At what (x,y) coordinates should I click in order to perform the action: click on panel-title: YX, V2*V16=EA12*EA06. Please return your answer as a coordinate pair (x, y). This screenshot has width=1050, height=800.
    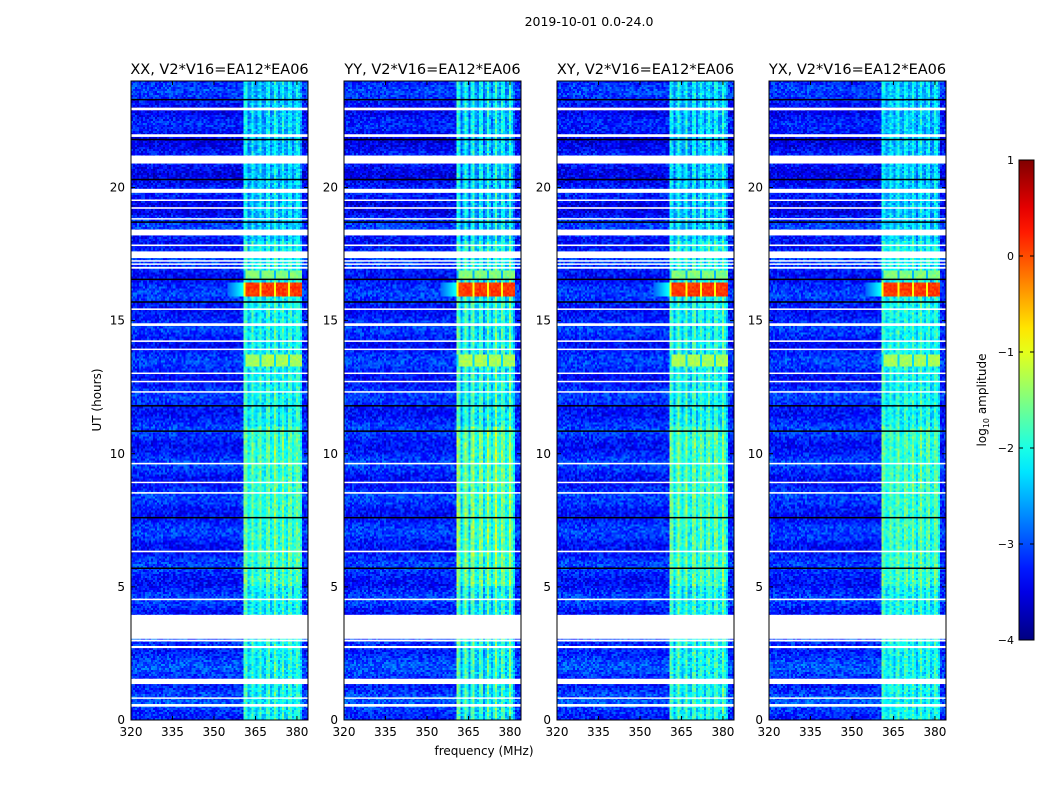
    Looking at the image, I should click on (857, 70).